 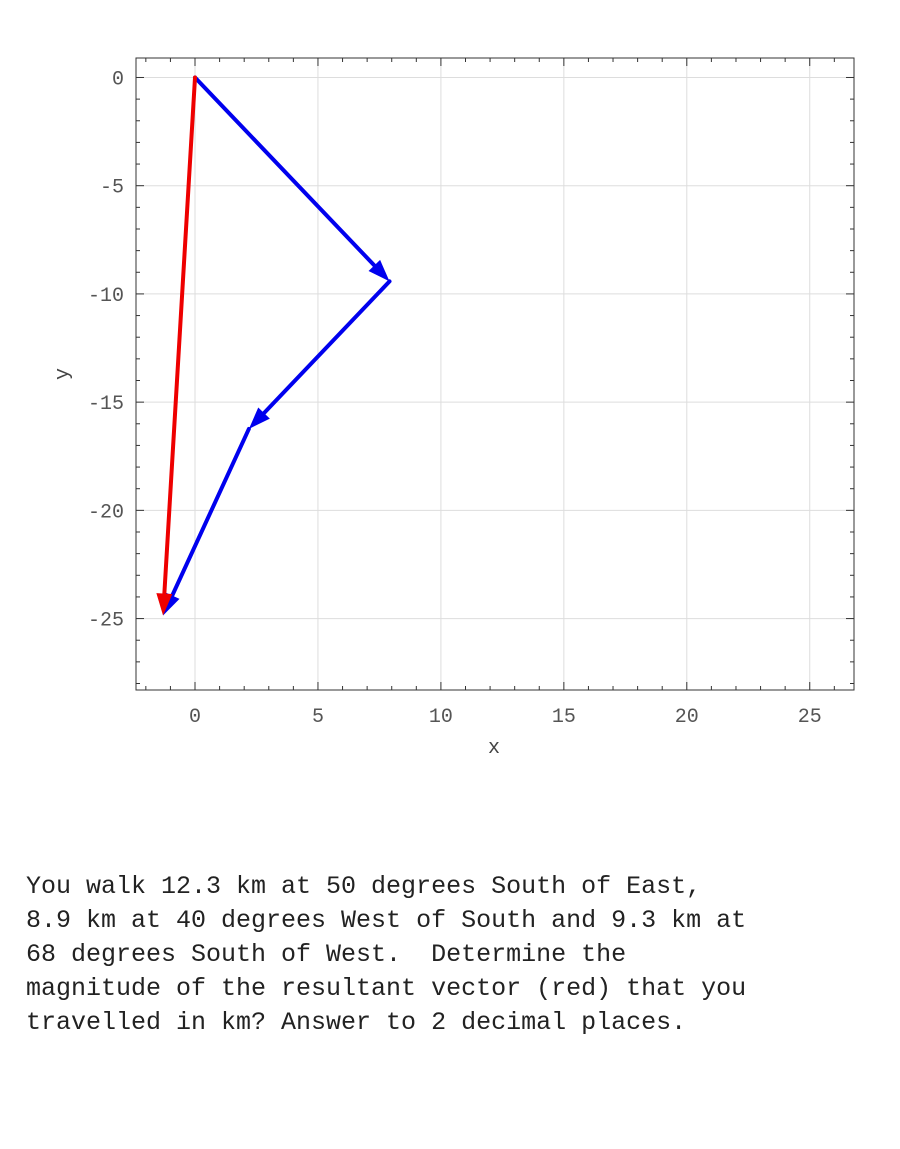 What do you see at coordinates (326, 954) in the screenshot?
I see `question-line: 68 degrees South of West. Determine the` at bounding box center [326, 954].